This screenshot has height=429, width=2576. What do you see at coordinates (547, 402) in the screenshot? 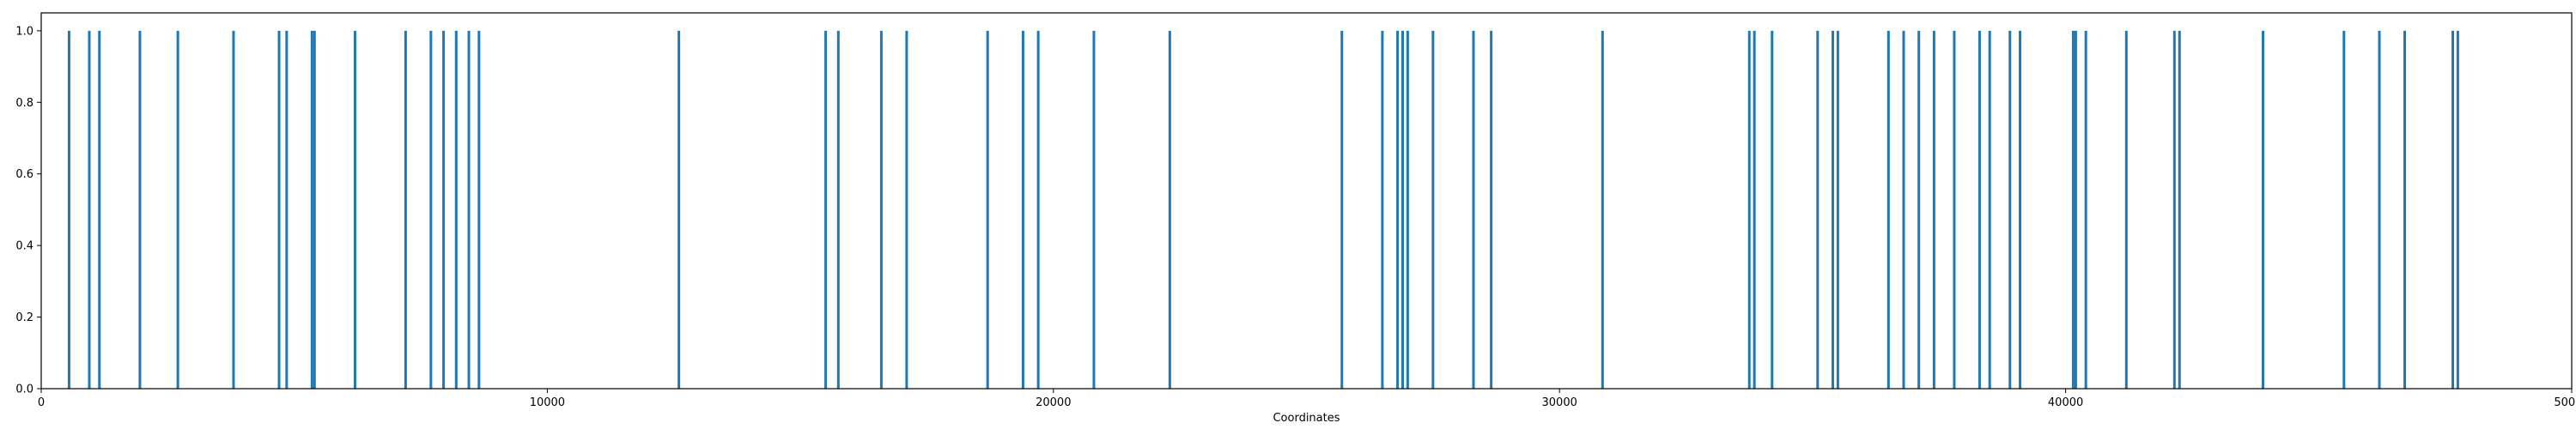
I see `x-tick-label: 10000` at bounding box center [547, 402].